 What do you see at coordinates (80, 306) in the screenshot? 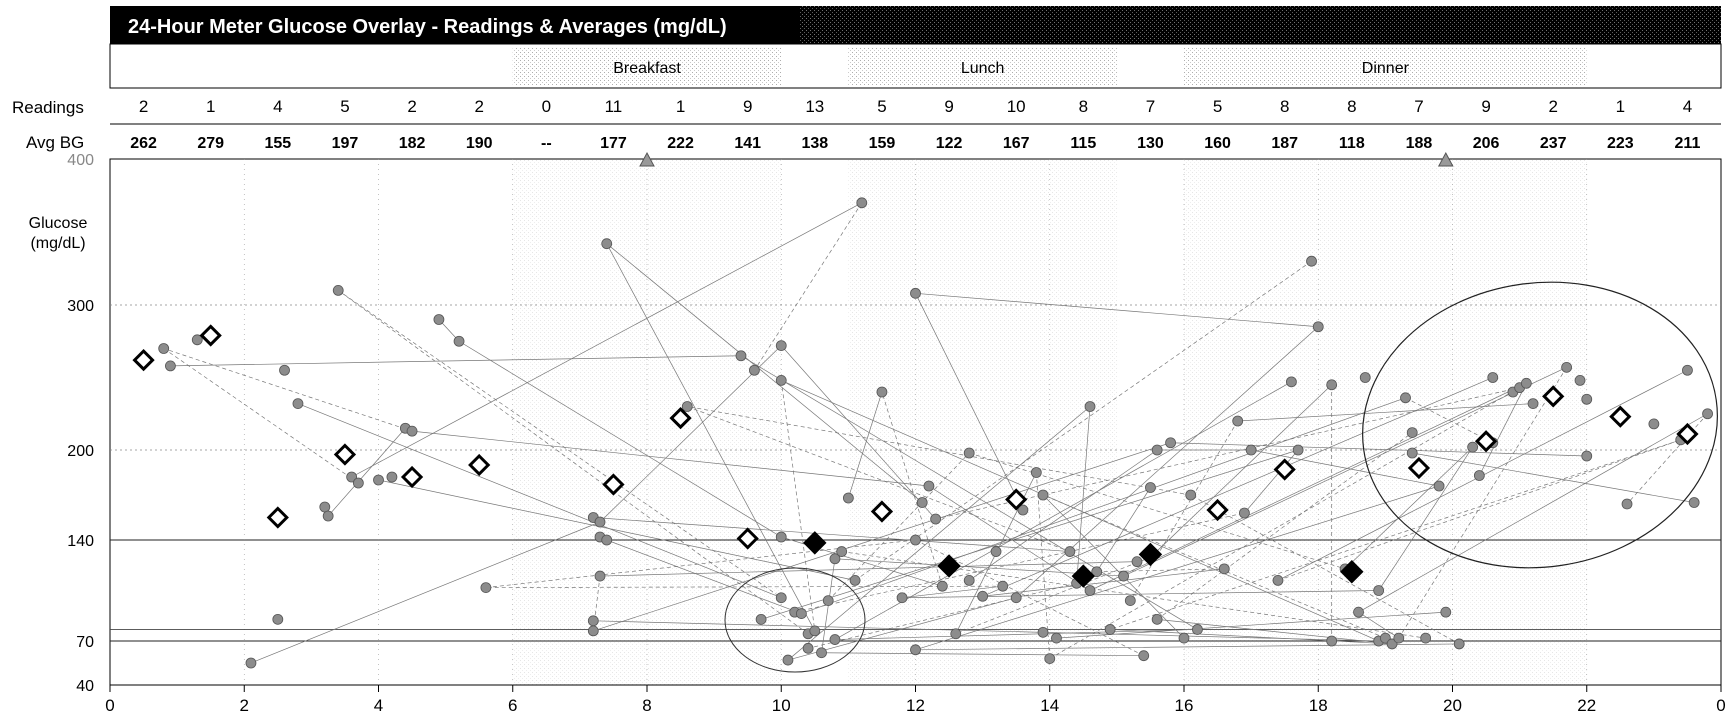
I see `y-tick-label: 300` at bounding box center [80, 306].